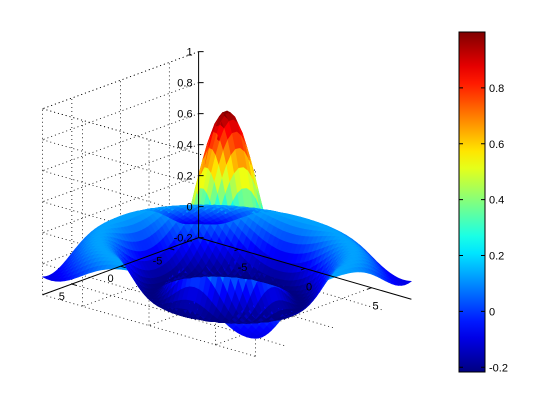 Image resolution: width=560 pixels, height=420 pixels. I want to click on colorbar-tick-label: 0, so click(492, 312).